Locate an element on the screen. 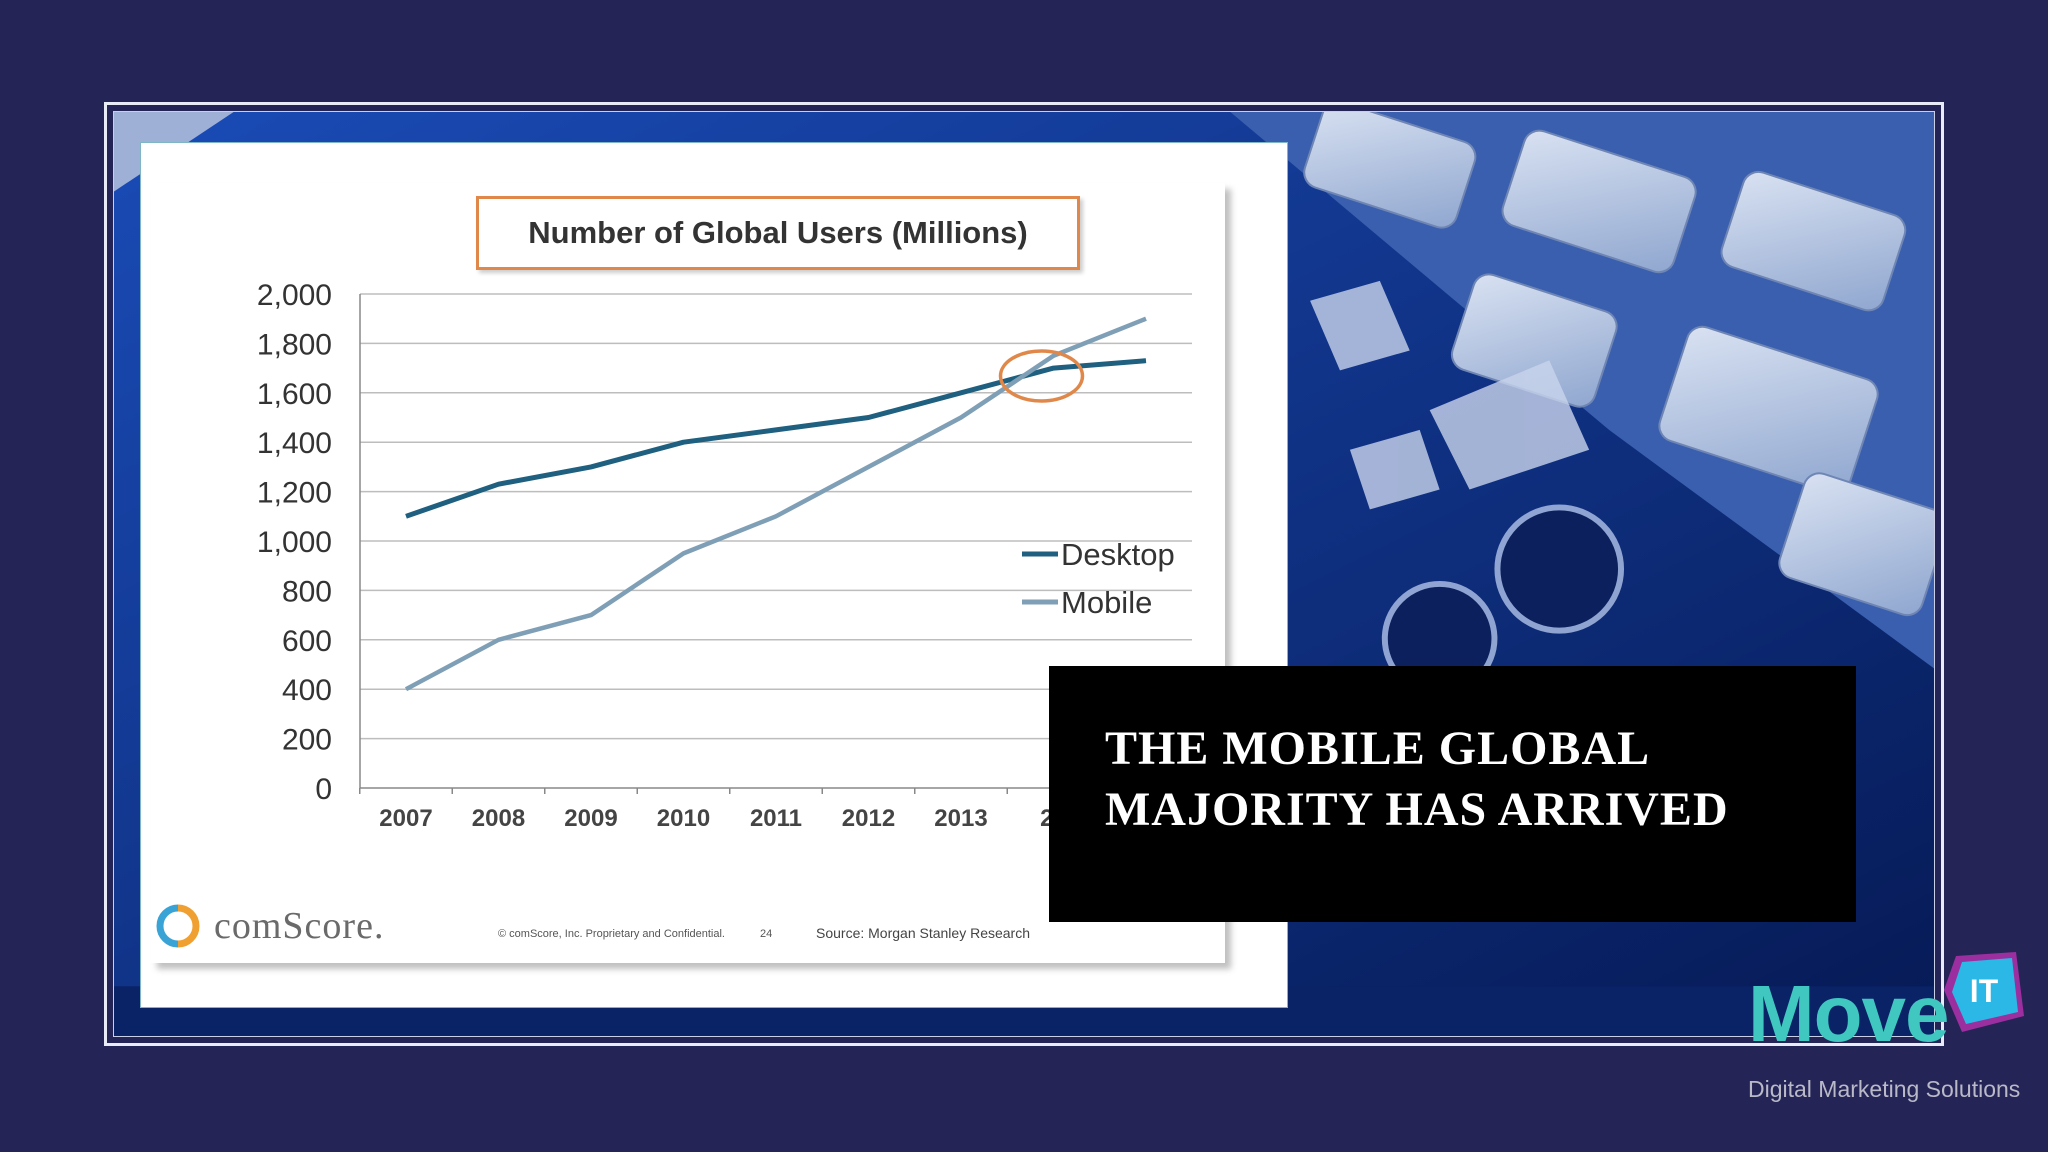 The width and height of the screenshot is (2048, 1152). chart-title-box: Number of Global Users (Millions) is located at coordinates (778, 233).